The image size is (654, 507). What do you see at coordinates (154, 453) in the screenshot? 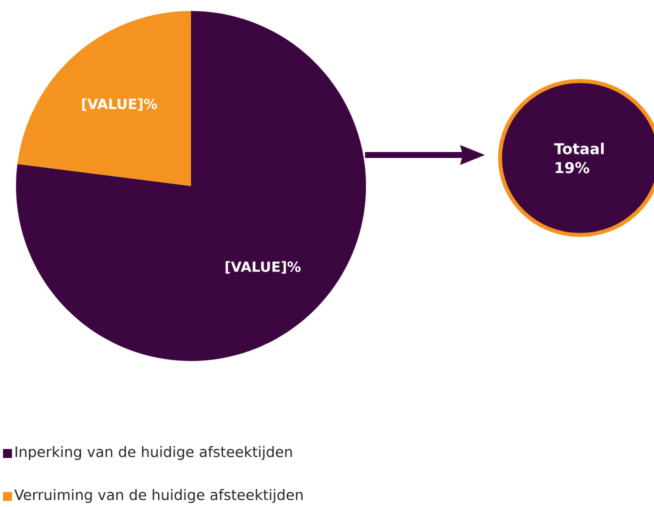
I see `legend-label: Inperking van de huidige afsteektijden` at bounding box center [154, 453].